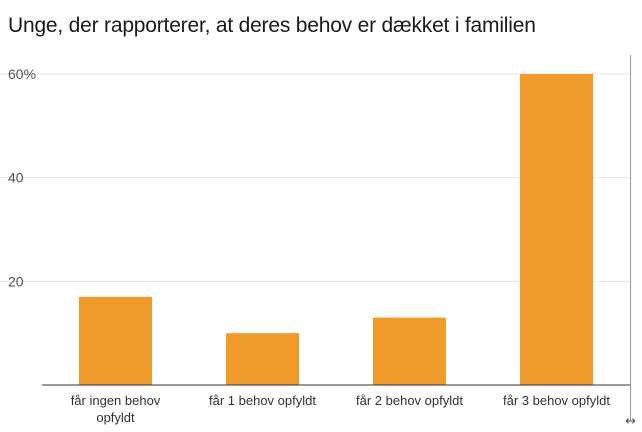  What do you see at coordinates (22, 74) in the screenshot?
I see `y-tick-label: 60%` at bounding box center [22, 74].